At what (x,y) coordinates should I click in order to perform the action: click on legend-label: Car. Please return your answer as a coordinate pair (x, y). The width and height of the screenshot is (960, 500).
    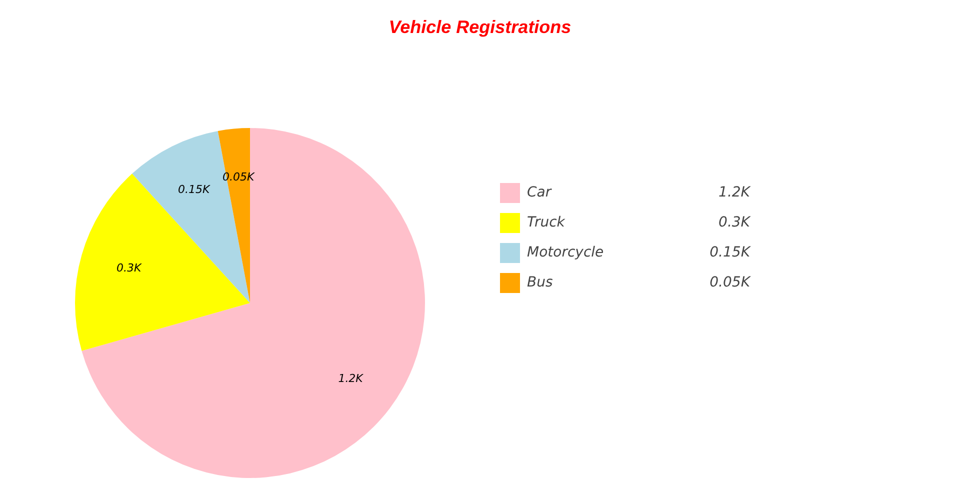
    Looking at the image, I should click on (539, 192).